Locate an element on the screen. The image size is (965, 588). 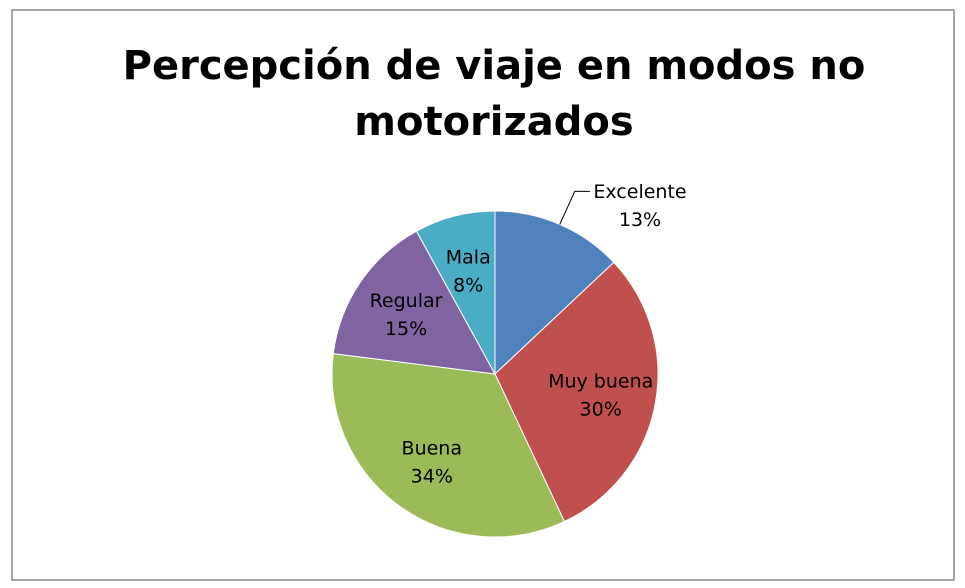
leader-line is located at coordinates (574, 207).